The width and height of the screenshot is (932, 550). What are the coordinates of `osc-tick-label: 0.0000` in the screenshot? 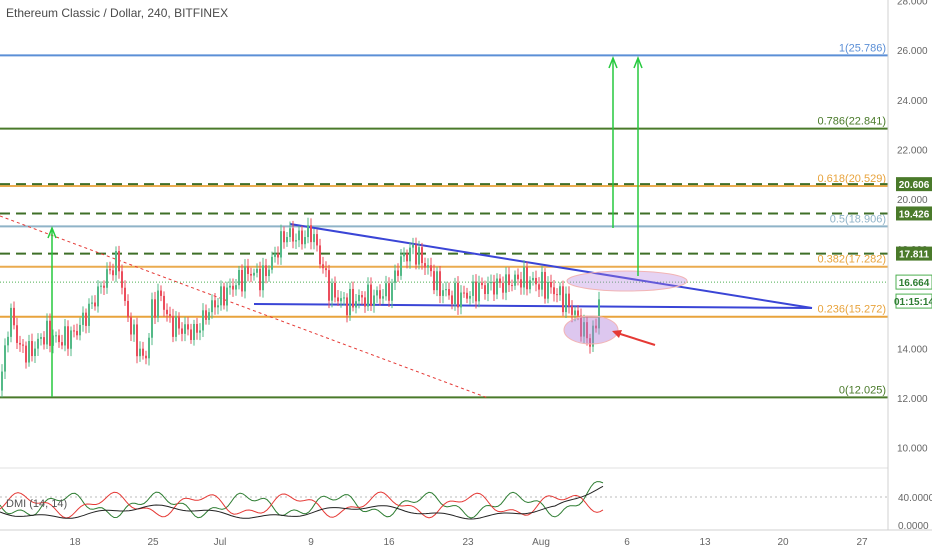 It's located at (913, 526).